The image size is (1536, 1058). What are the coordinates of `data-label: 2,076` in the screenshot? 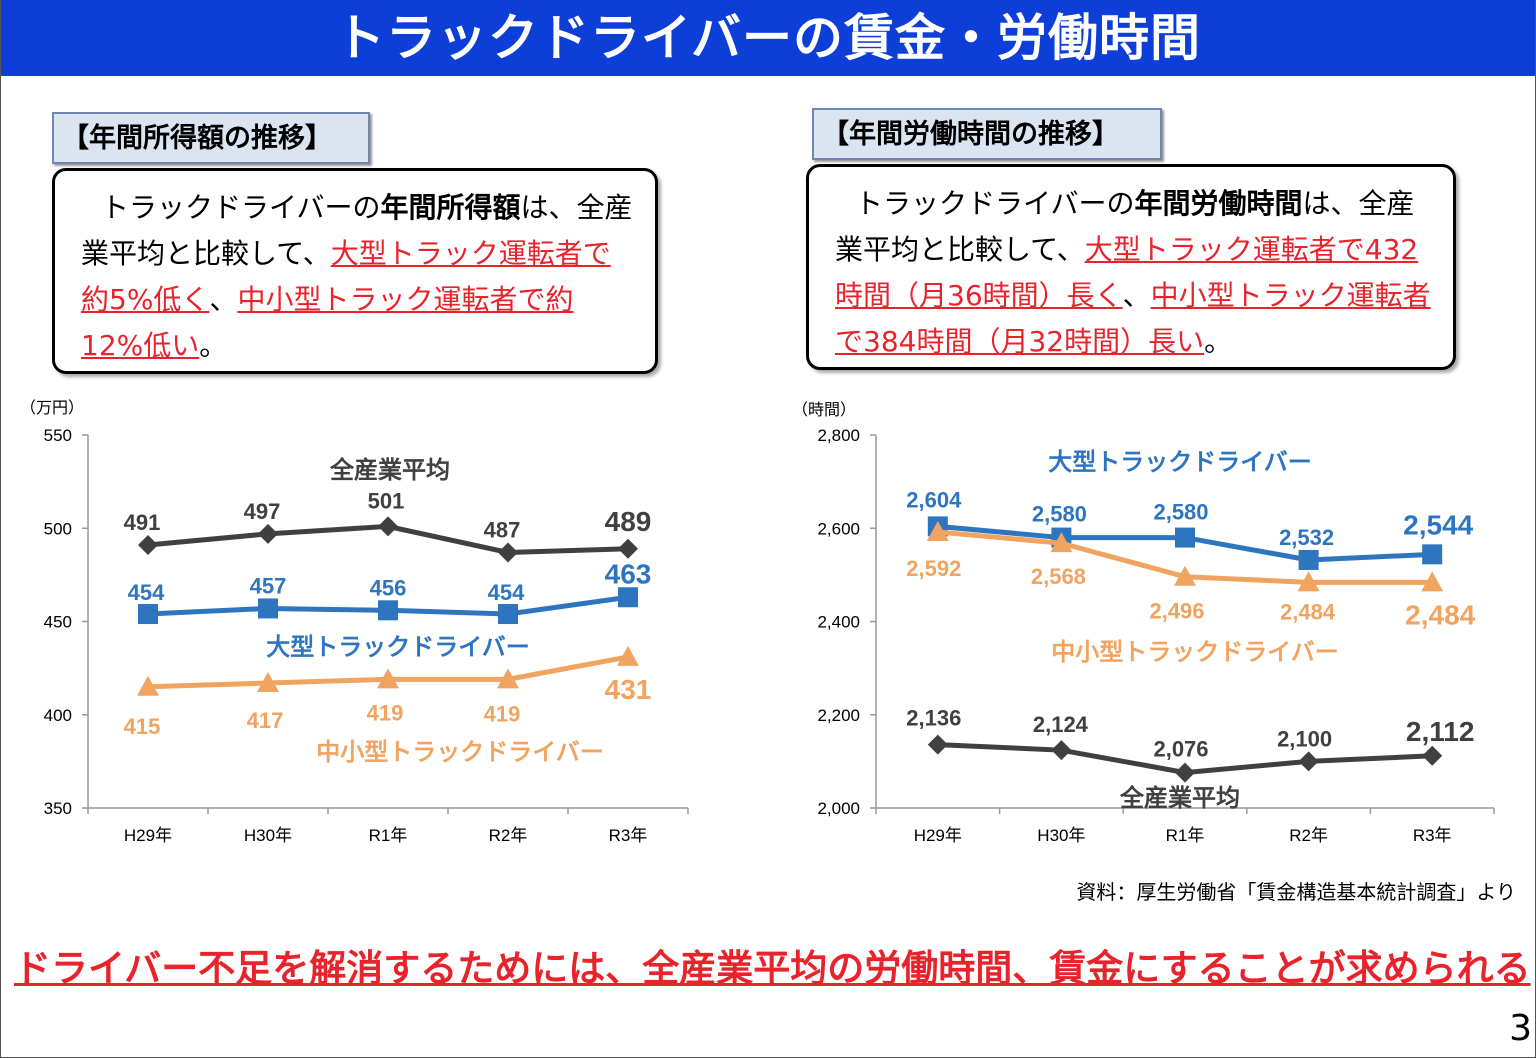 It's located at (1180, 749).